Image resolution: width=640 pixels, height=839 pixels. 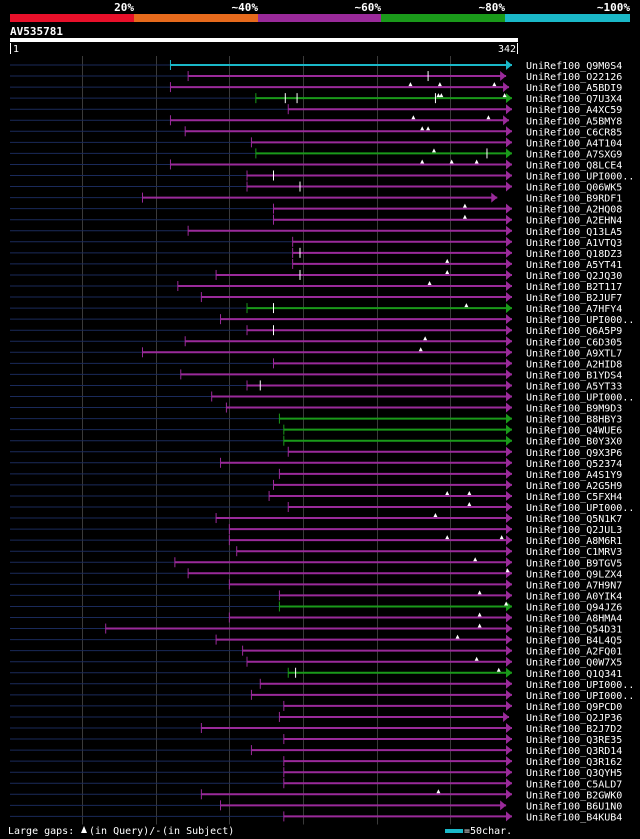 I want to click on hit-label: UniRef100_C6D305, so click(x=574, y=342).